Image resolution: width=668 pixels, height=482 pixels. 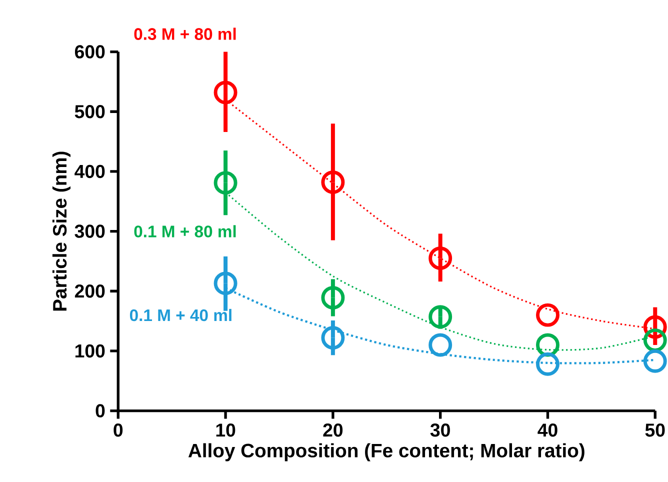 What do you see at coordinates (226, 430) in the screenshot?
I see `x-tick-label: 10` at bounding box center [226, 430].